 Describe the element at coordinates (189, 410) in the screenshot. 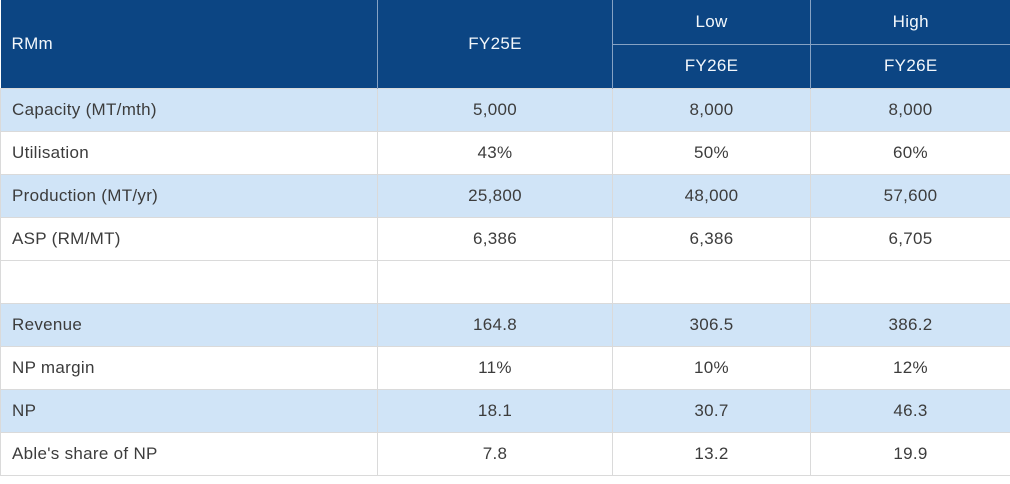

I see `row-label-cell: NP` at that location.